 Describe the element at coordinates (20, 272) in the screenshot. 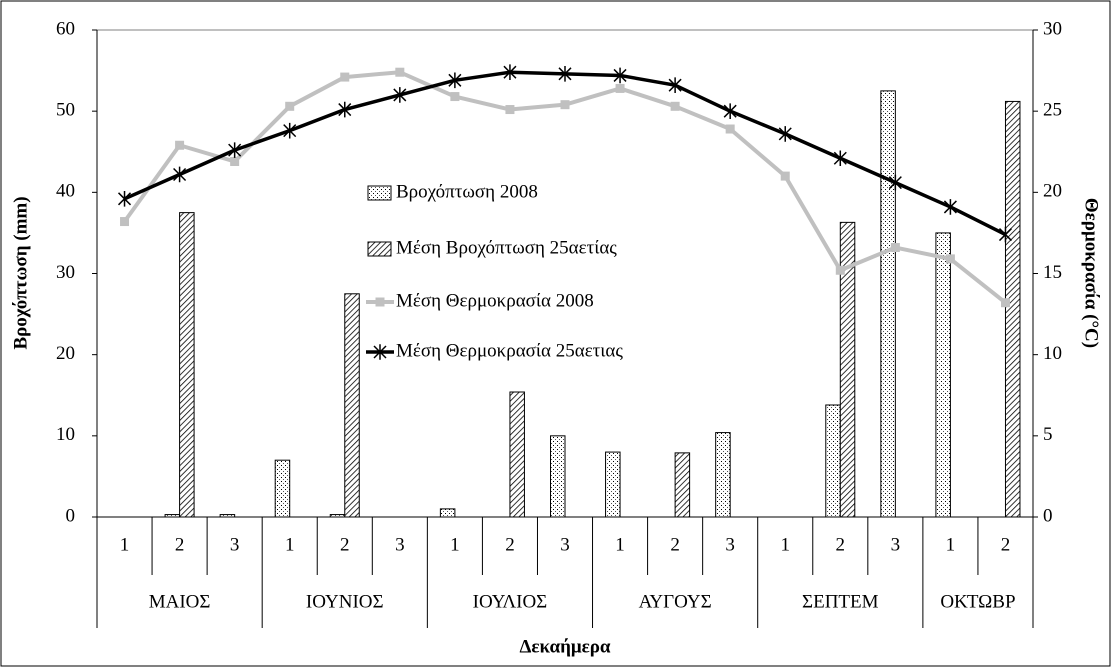

I see `y-axis-title: Βροχόπτωση (mm)` at that location.